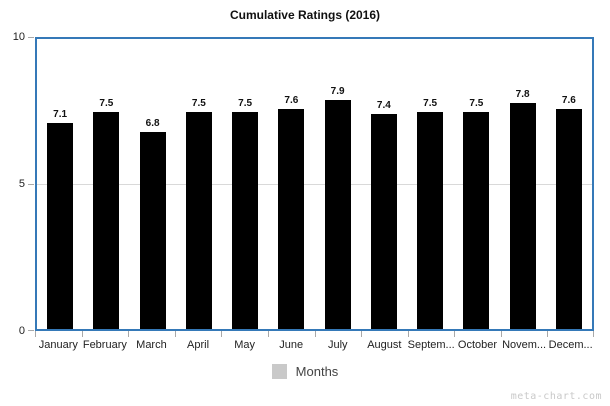  Describe the element at coordinates (337, 345) in the screenshot. I see `x-axis-tick-label: July` at that location.